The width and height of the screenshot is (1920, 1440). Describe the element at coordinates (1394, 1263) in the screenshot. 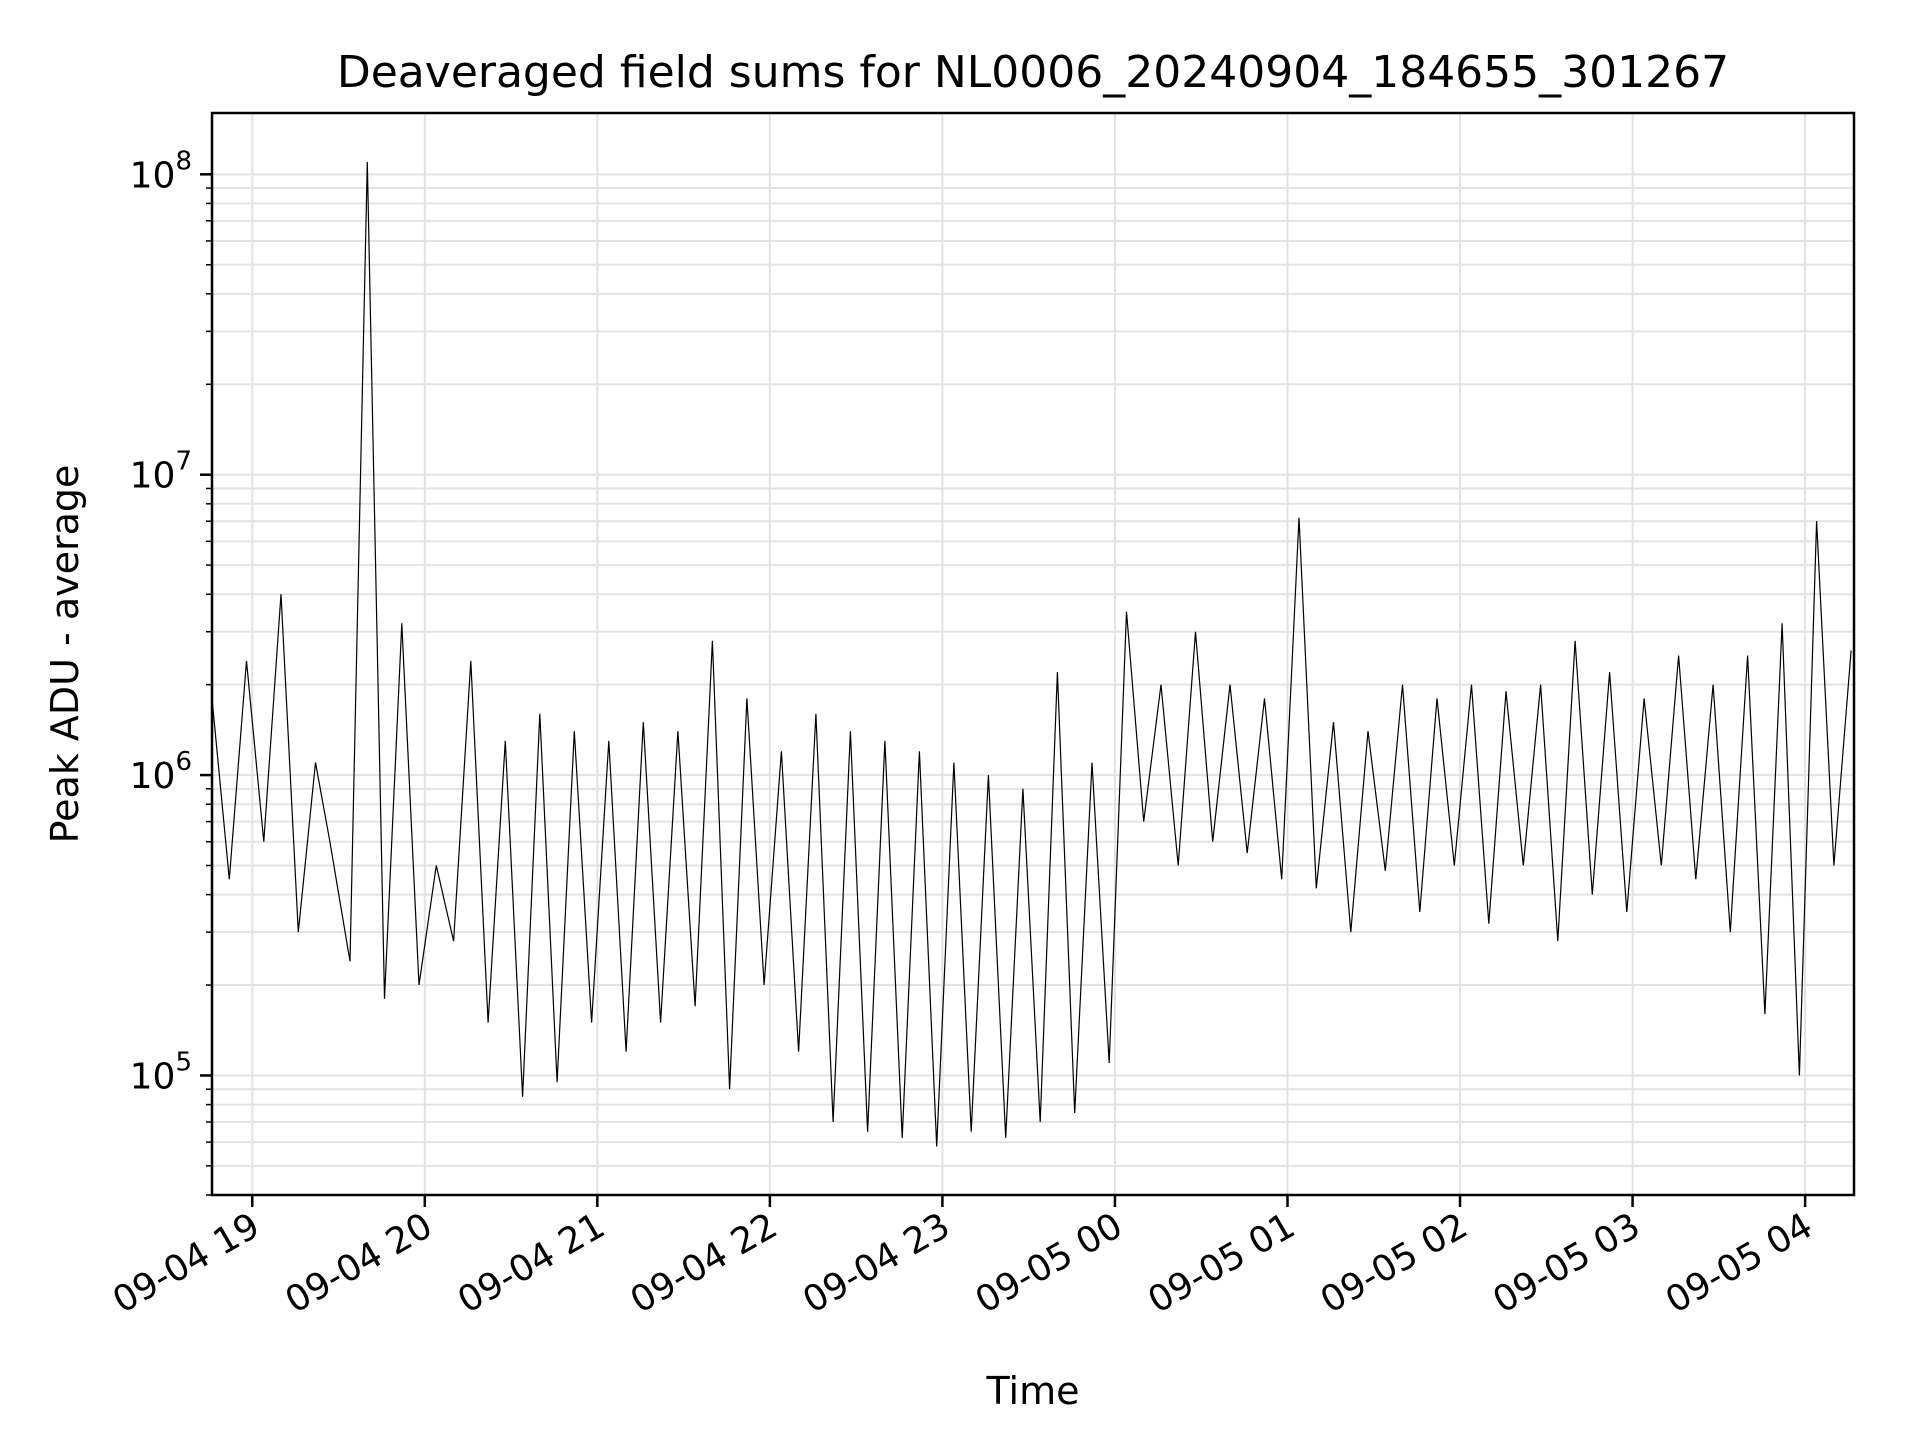

I see `x-tick-label: 09-05 02` at that location.